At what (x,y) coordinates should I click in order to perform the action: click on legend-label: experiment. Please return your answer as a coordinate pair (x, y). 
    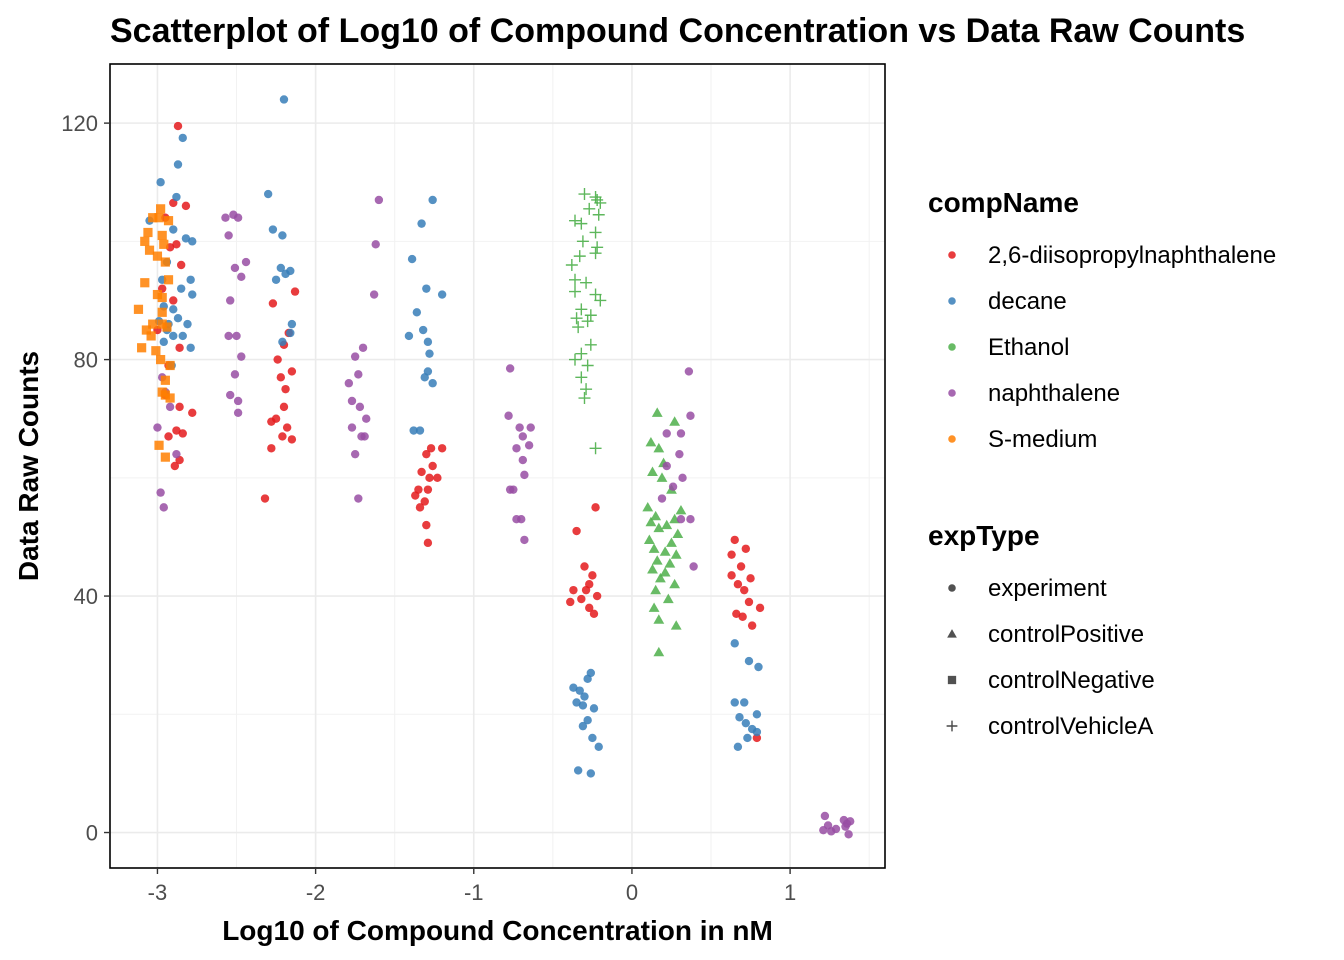
    Looking at the image, I should click on (1047, 588).